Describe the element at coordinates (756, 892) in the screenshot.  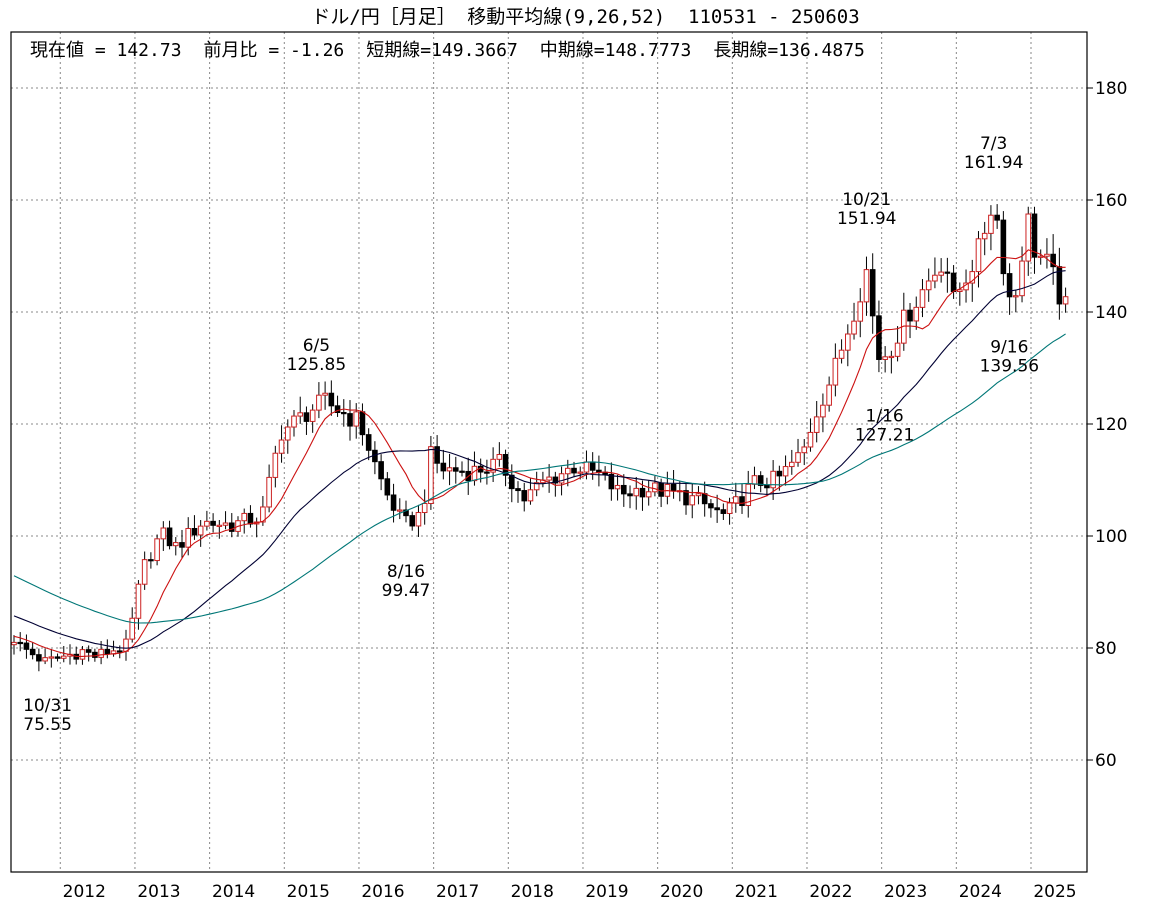
I see `x-tick-label-2021: 2021` at that location.